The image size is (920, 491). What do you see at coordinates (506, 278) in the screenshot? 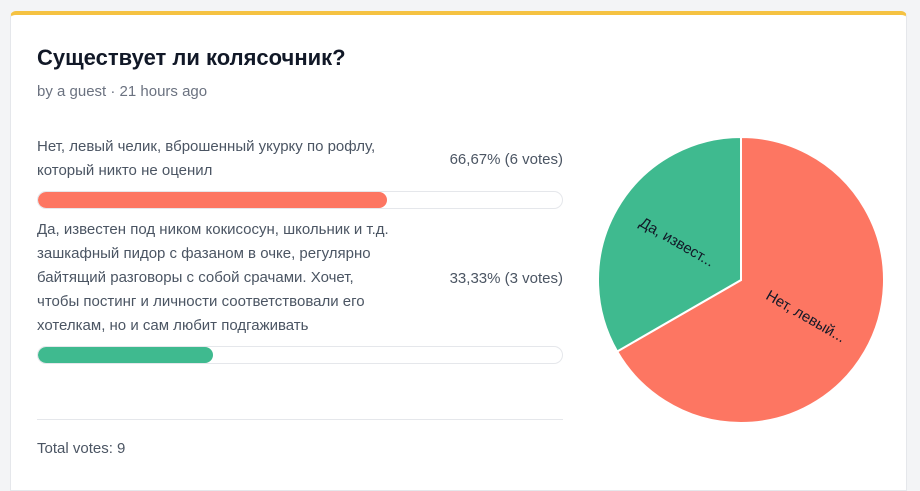
I see `option-stat: 33,33% (3 votes)` at bounding box center [506, 278].